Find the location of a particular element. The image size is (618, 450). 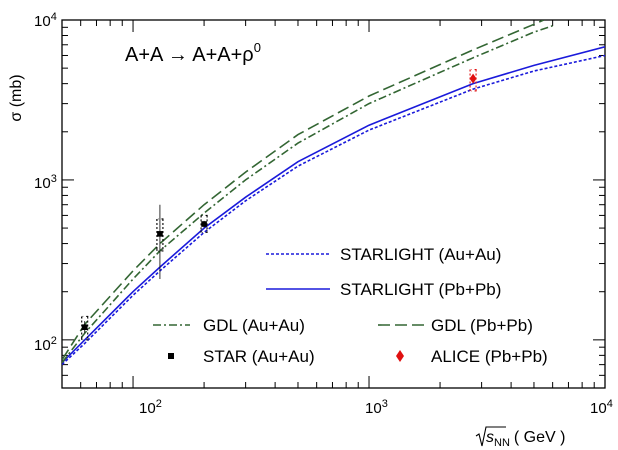

x-axis-title: sNN( GeV ) is located at coordinates (520, 437).